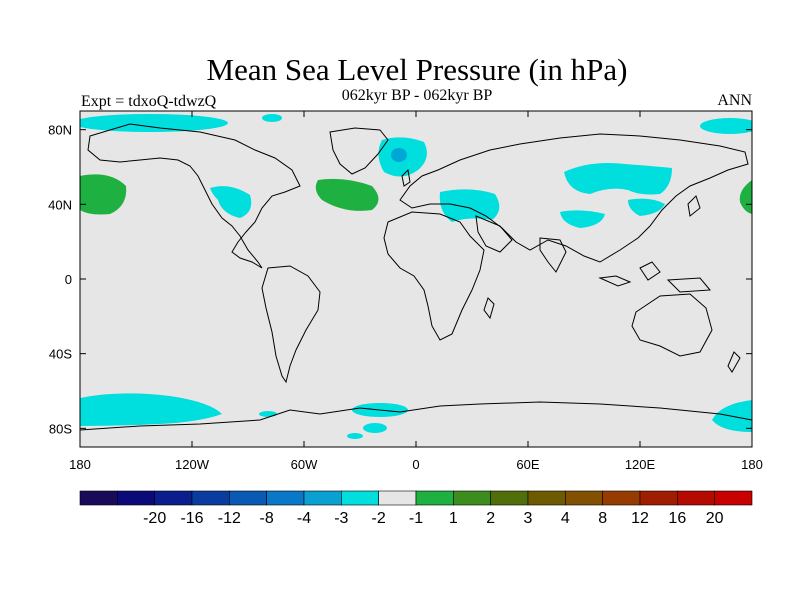 The image size is (800, 600). Describe the element at coordinates (528, 518) in the screenshot. I see `colorbar-label: 3` at that location.